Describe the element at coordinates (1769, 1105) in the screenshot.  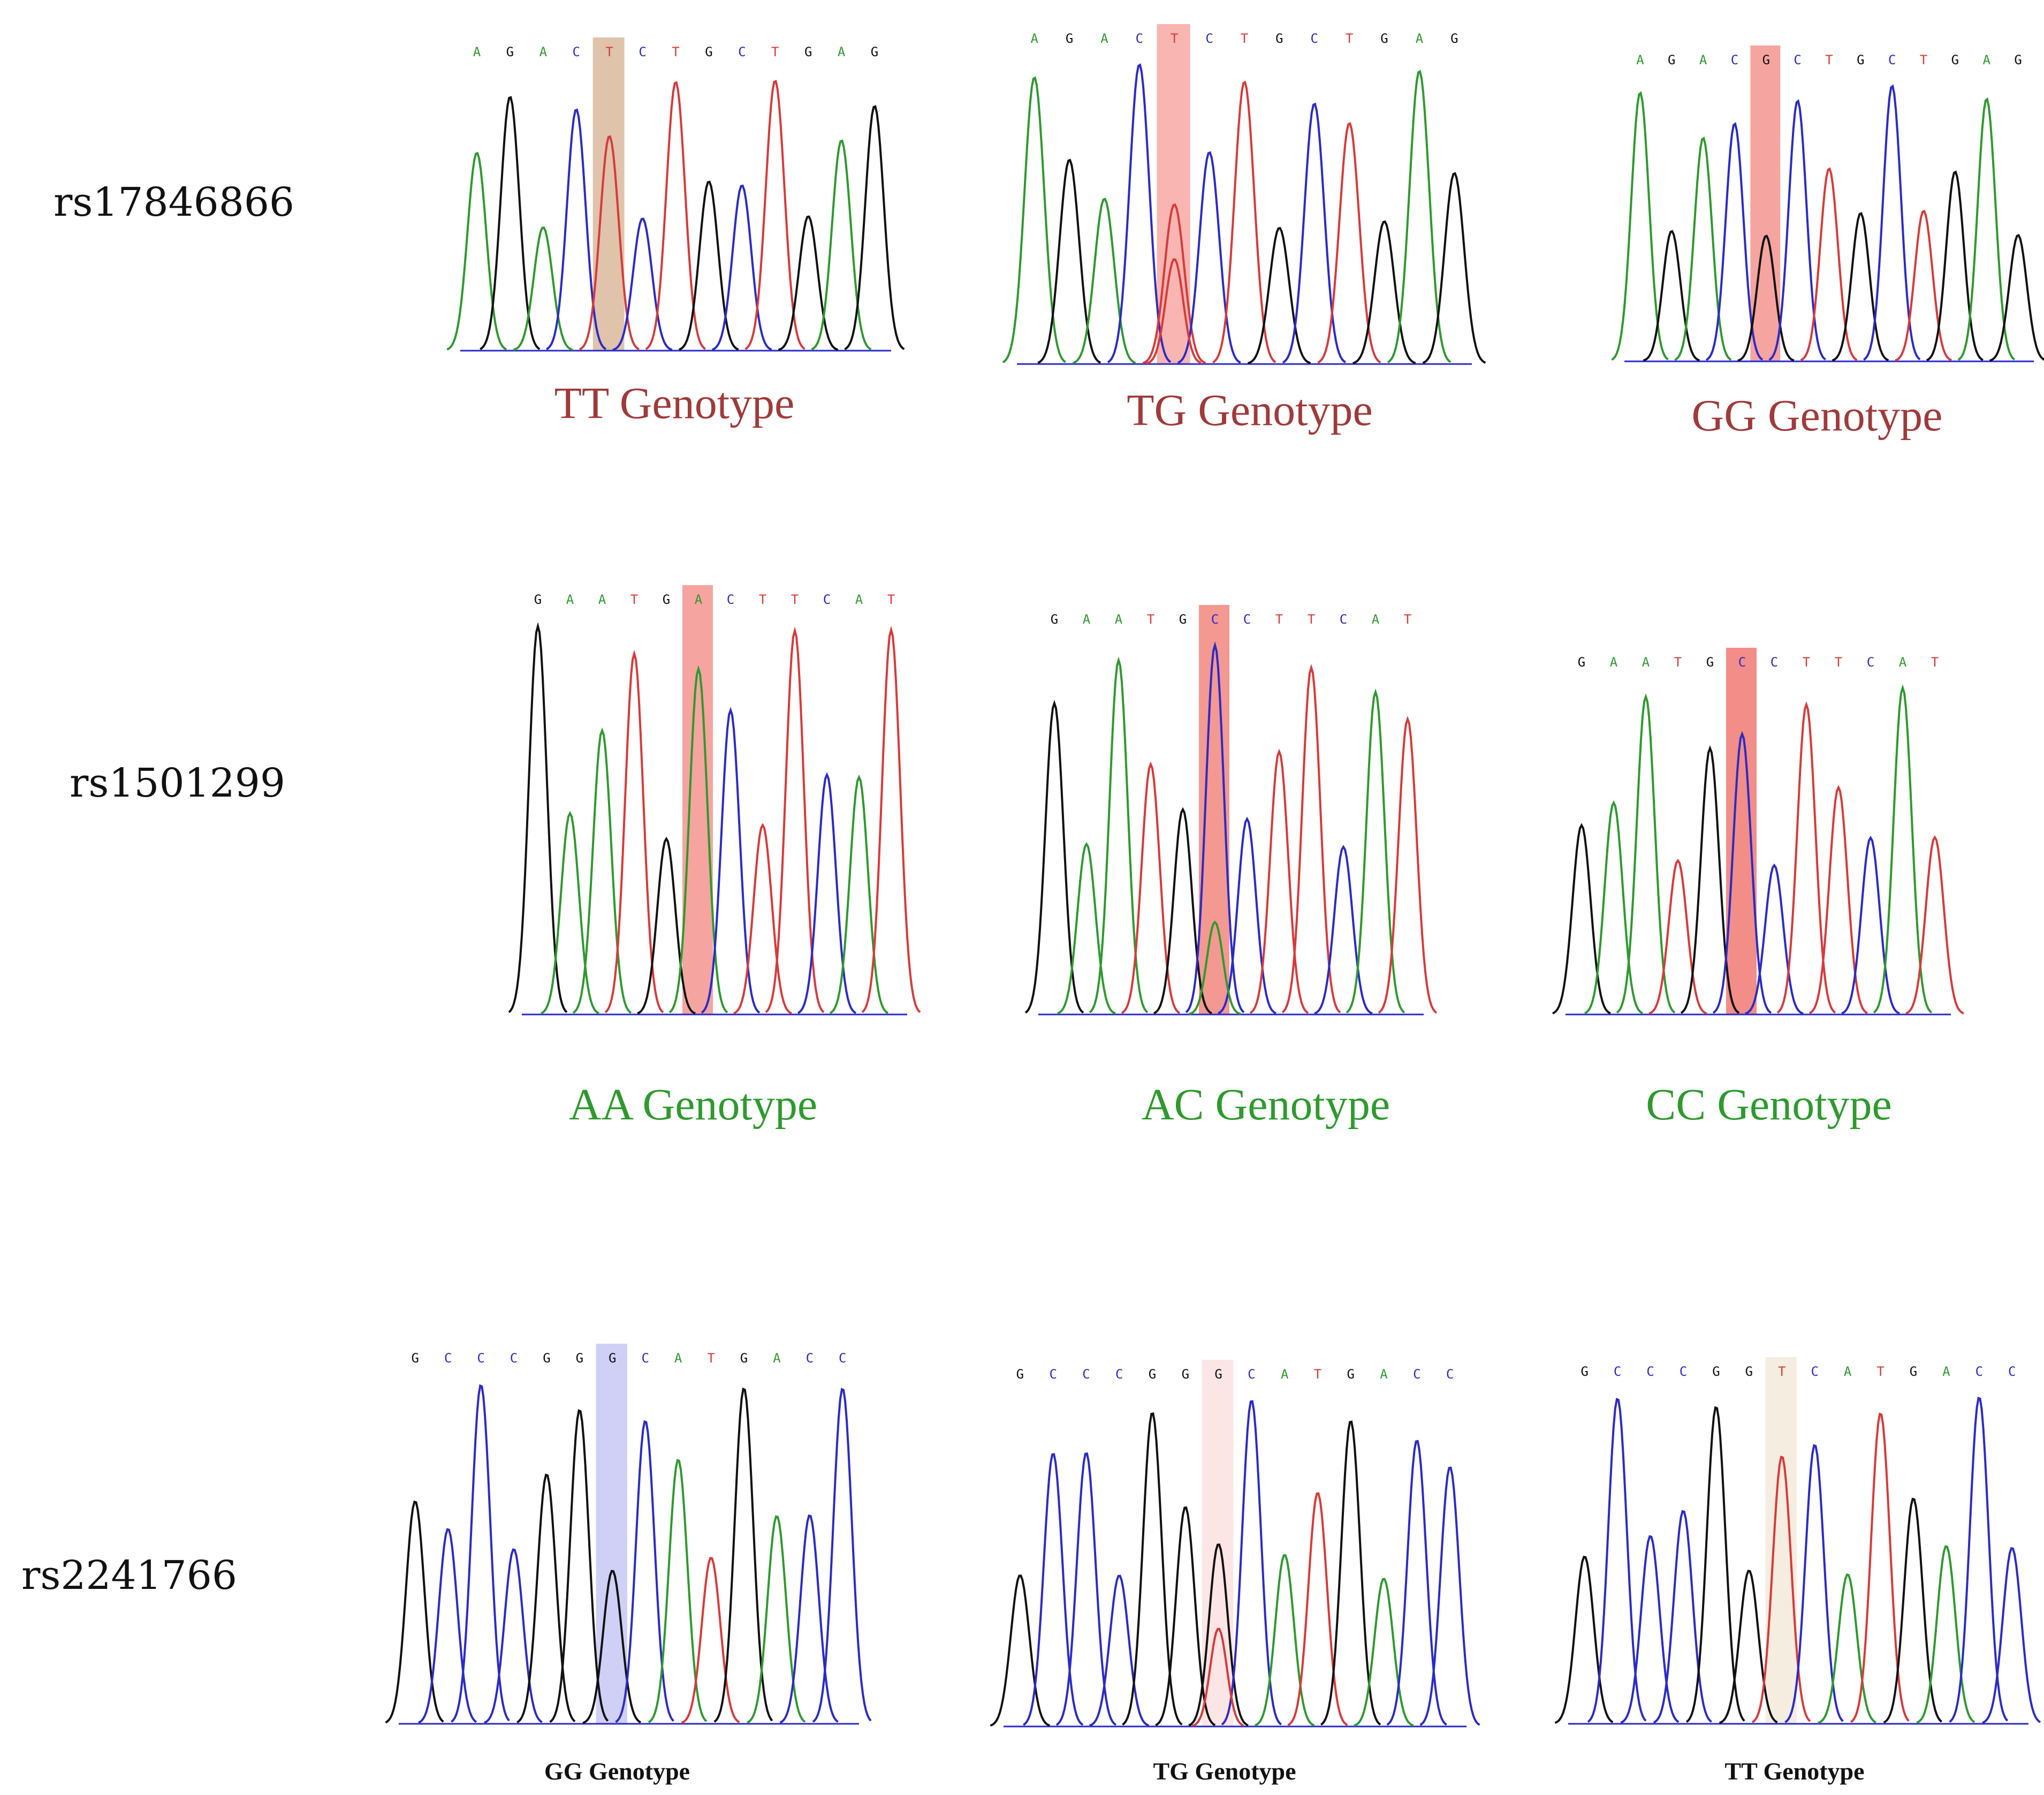
I see `genotype-label-cc: CC Genotype` at that location.